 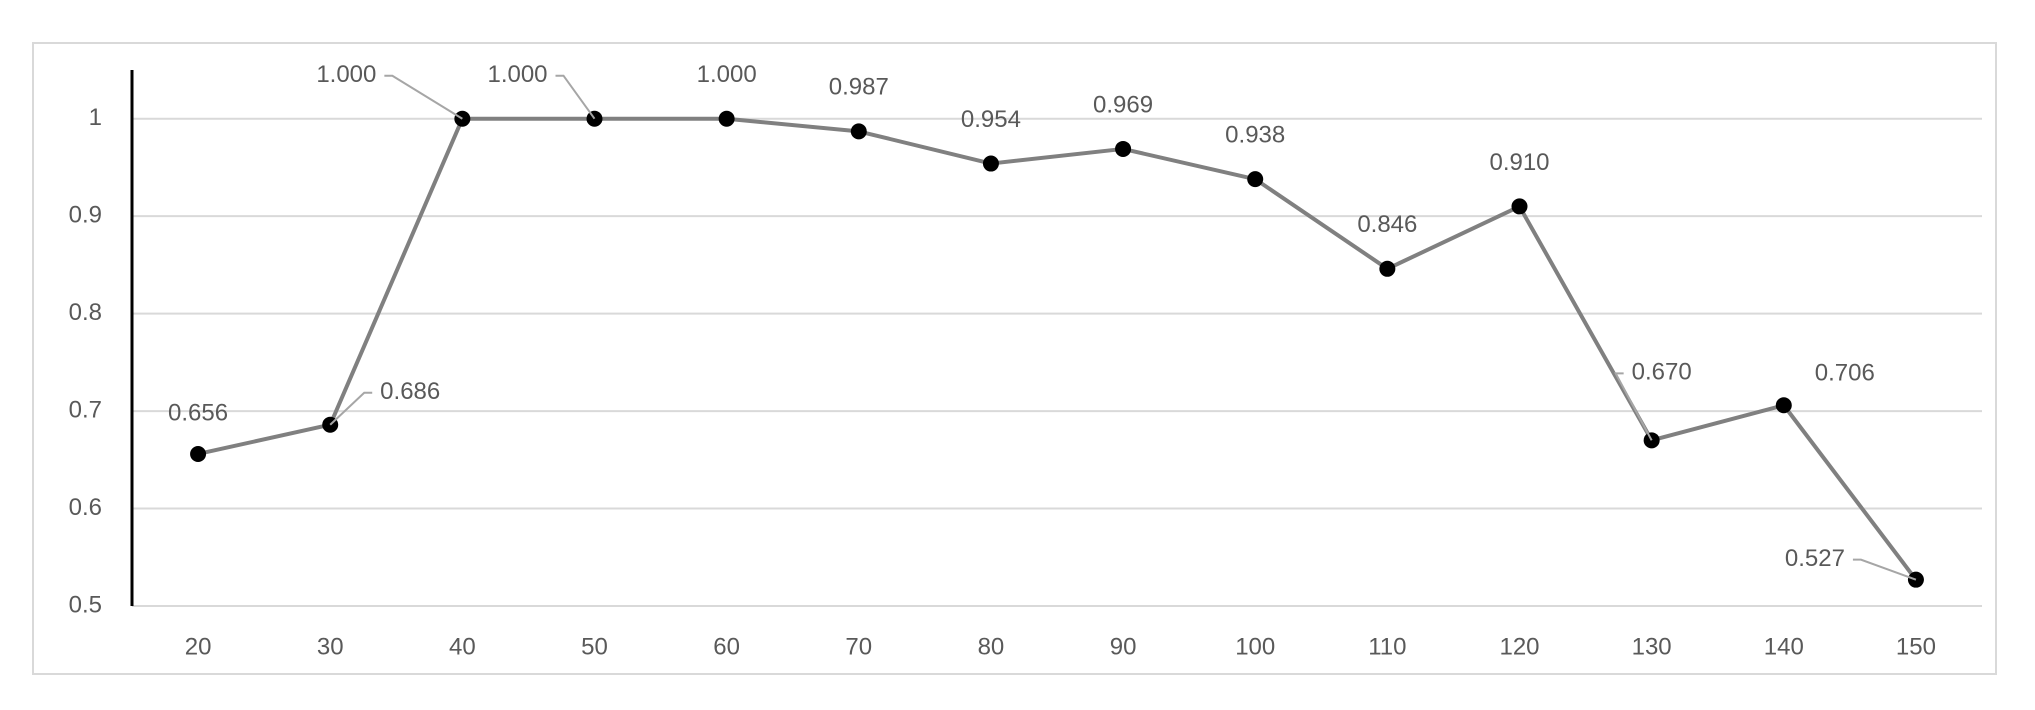 I want to click on x-tick-label: 150, so click(x=1916, y=646).